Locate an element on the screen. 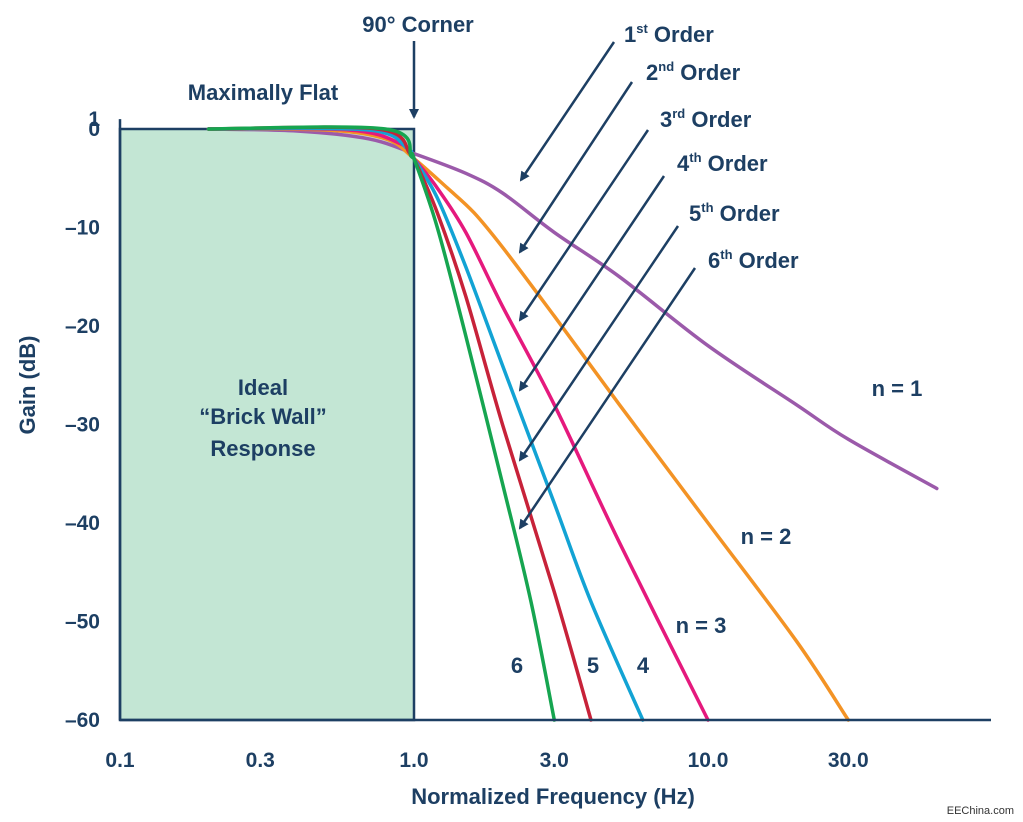 The image size is (1023, 822). n6-label: 6 is located at coordinates (517, 665).